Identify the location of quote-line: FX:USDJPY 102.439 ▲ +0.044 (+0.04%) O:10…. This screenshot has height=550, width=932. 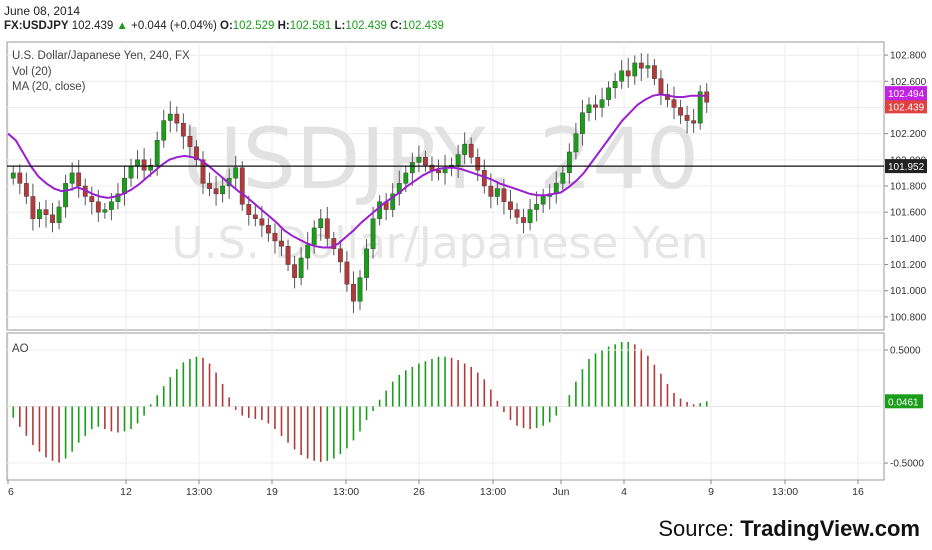
(224, 26).